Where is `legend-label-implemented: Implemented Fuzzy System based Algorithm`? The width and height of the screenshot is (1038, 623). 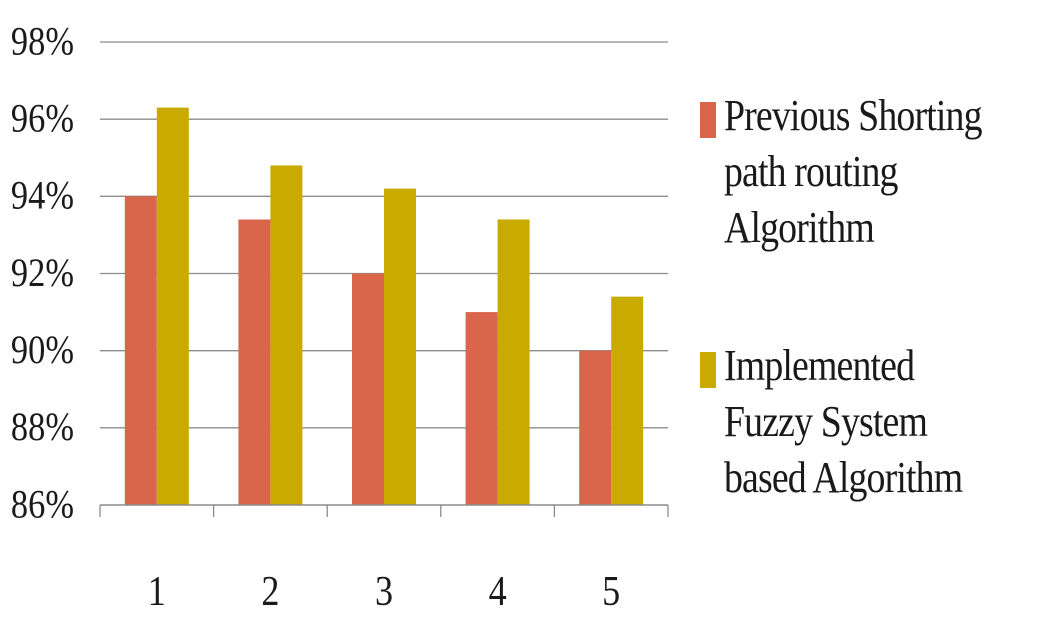 legend-label-implemented: Implemented Fuzzy System based Algorithm is located at coordinates (843, 421).